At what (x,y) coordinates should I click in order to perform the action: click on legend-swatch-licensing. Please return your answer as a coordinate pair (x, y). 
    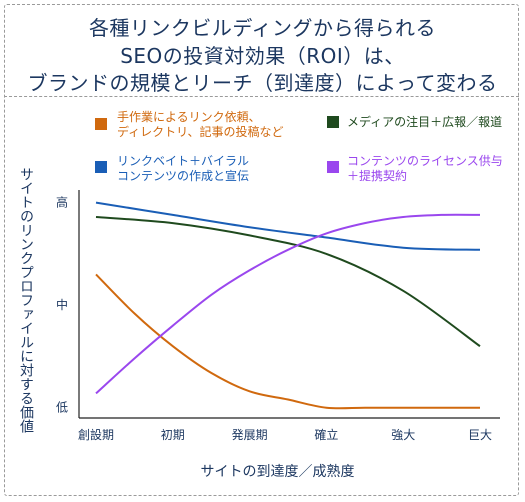
    Looking at the image, I should click on (333, 167).